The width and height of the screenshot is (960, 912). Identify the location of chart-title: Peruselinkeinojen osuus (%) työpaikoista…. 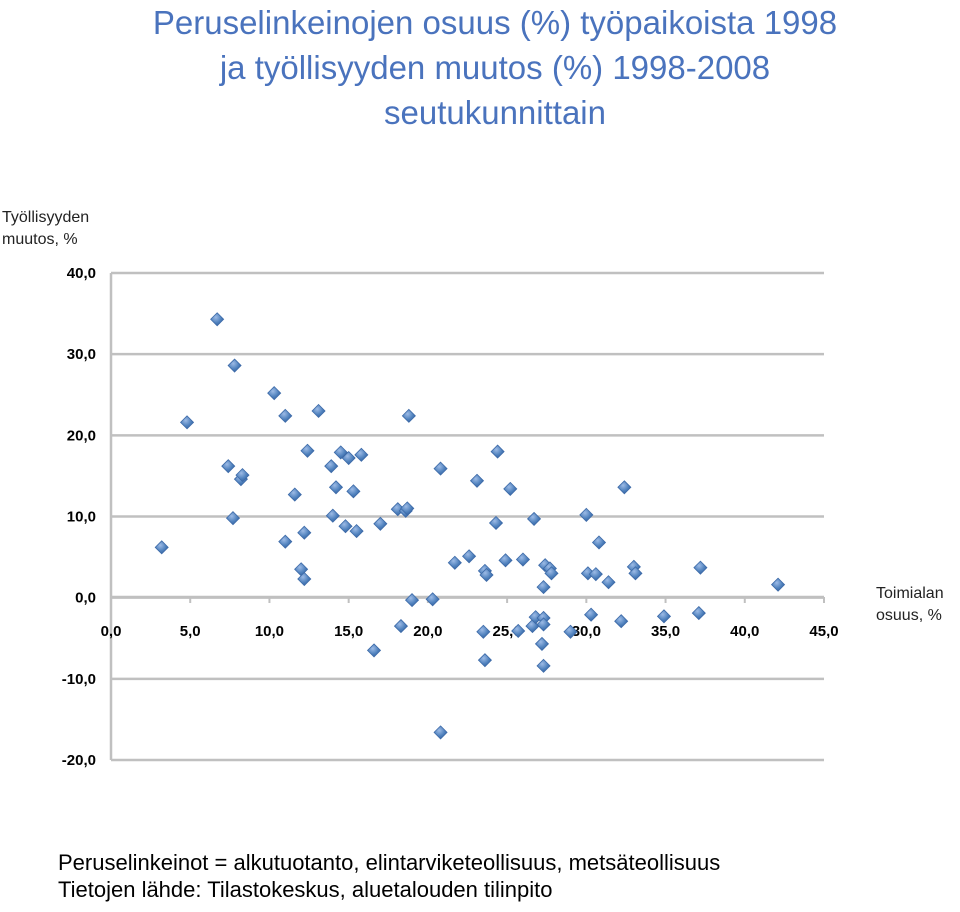
(495, 67).